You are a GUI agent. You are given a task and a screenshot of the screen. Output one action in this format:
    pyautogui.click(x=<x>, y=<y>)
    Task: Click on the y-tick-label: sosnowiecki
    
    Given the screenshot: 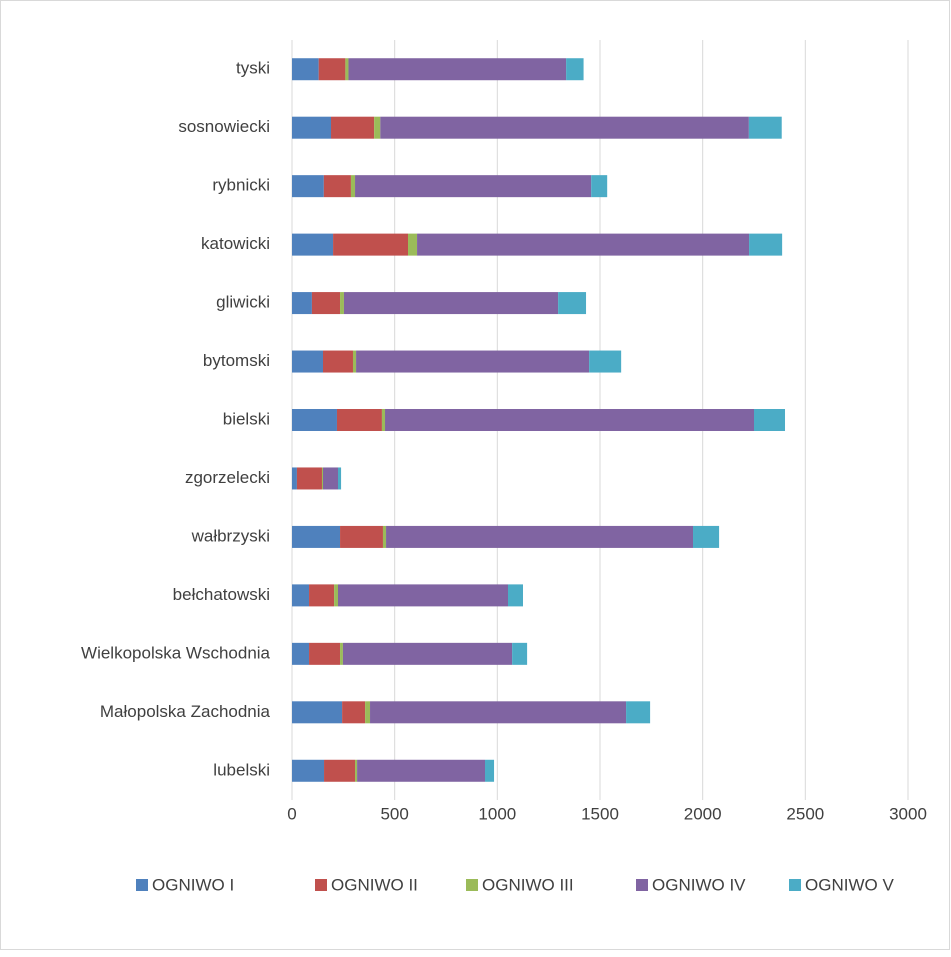 What is the action you would take?
    pyautogui.click(x=224, y=126)
    